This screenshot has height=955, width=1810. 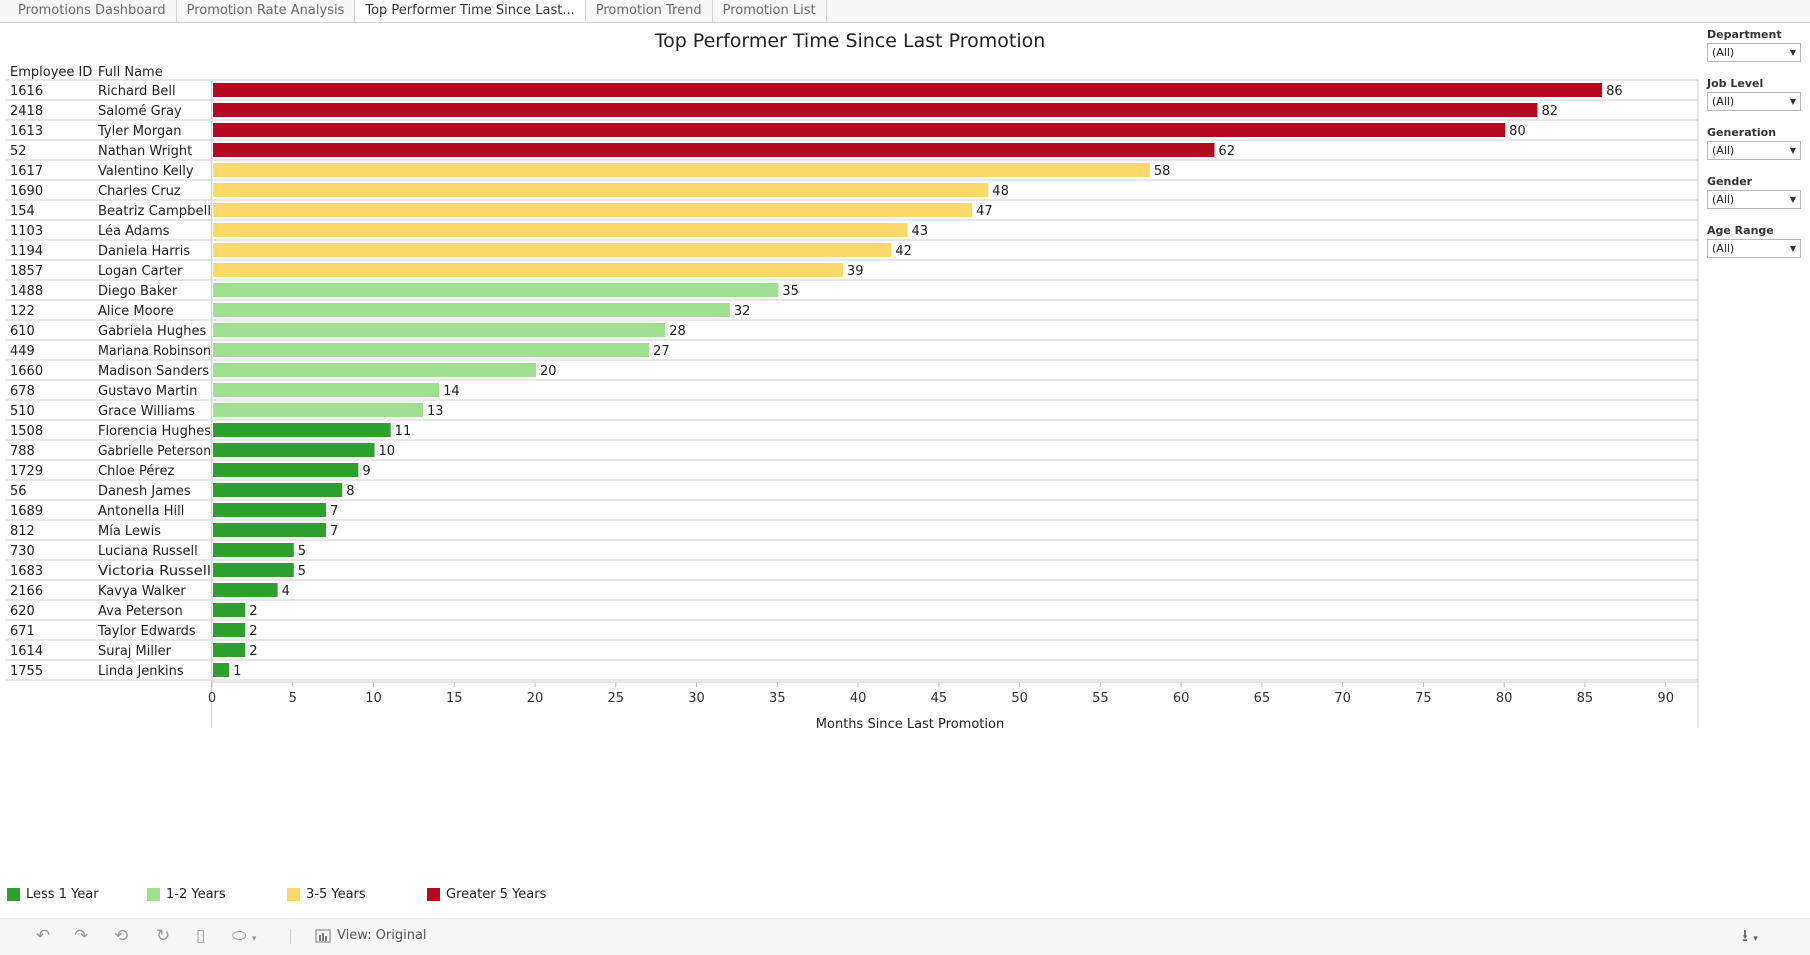 What do you see at coordinates (910, 724) in the screenshot?
I see `x-axis-title: Months Since Last Promotion` at bounding box center [910, 724].